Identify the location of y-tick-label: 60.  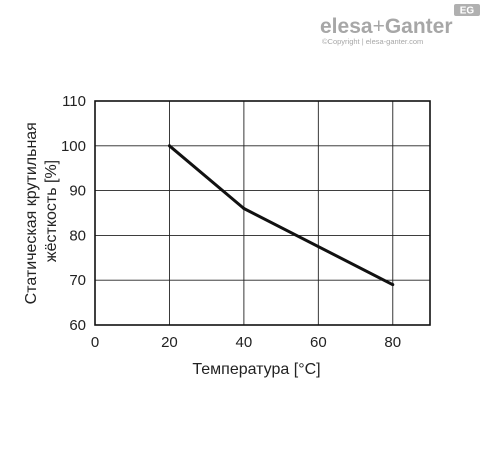
(77, 325).